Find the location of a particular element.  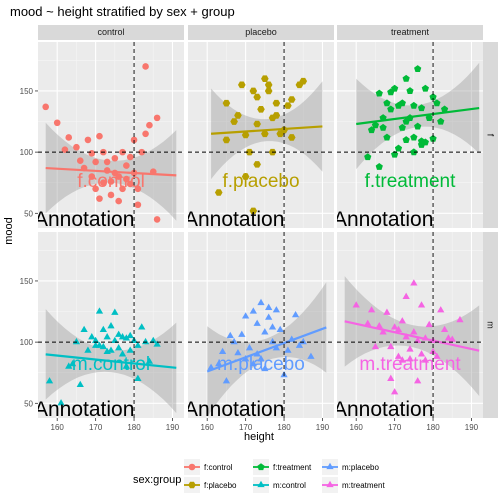

legend-item-label: f:control is located at coordinates (218, 467).